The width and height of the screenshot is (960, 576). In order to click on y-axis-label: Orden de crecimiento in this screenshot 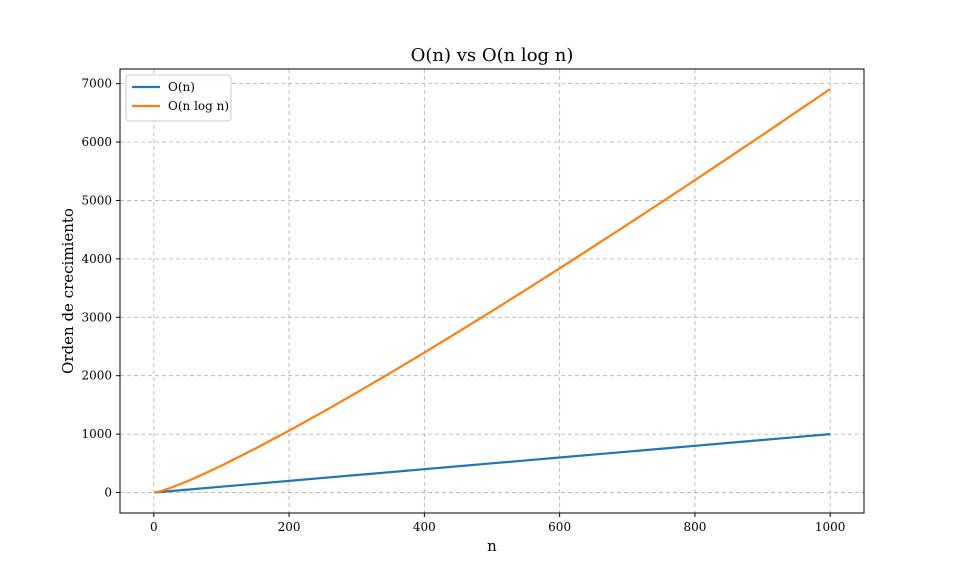, I will do `click(68, 291)`.